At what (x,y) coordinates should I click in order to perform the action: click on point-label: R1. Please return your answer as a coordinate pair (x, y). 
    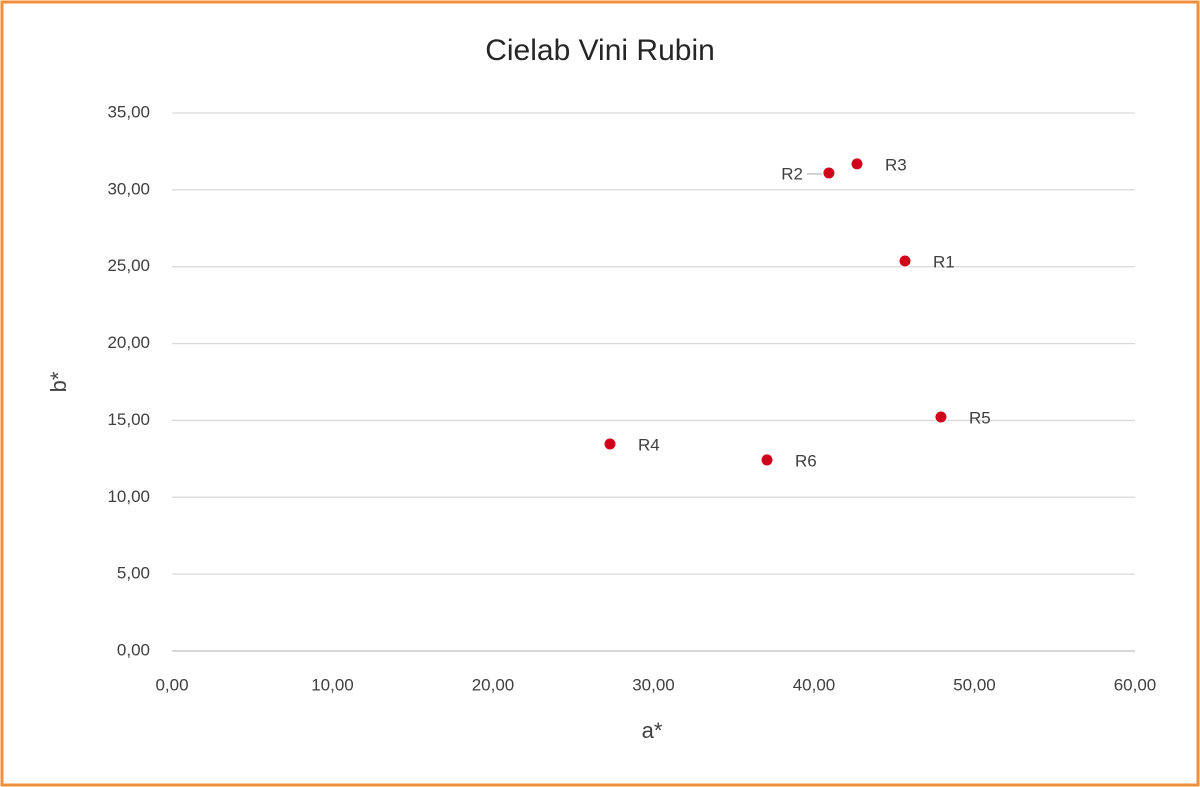
    Looking at the image, I should click on (944, 262).